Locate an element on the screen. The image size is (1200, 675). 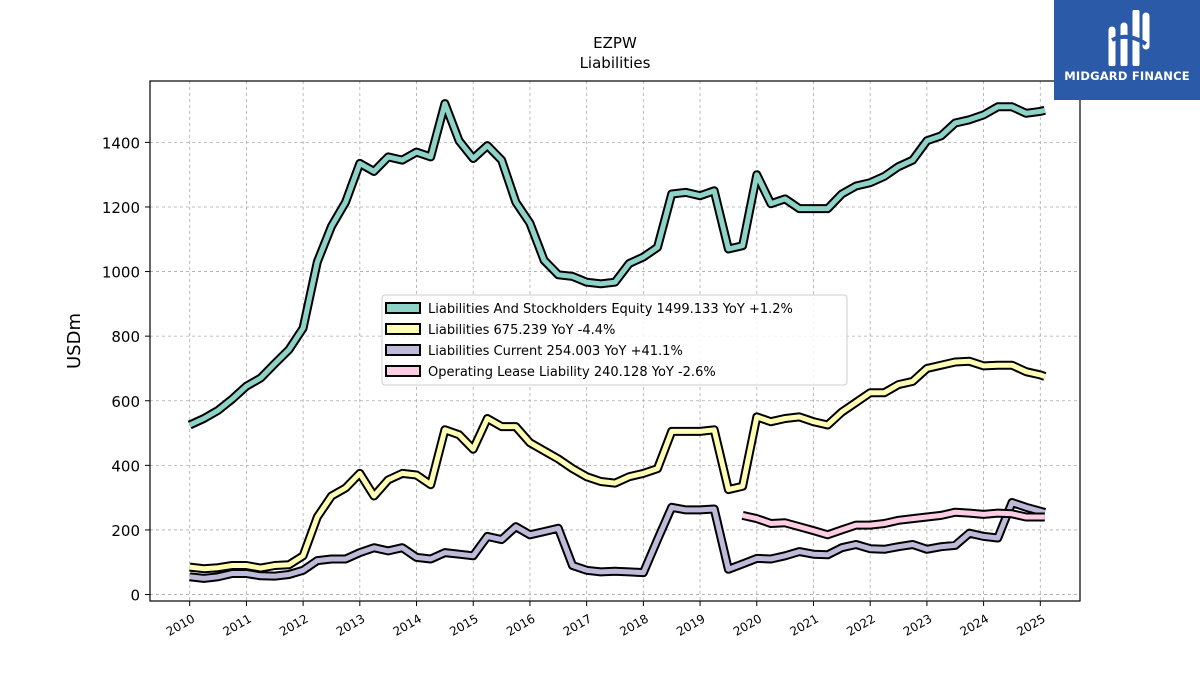
legend-box is located at coordinates (614, 340).